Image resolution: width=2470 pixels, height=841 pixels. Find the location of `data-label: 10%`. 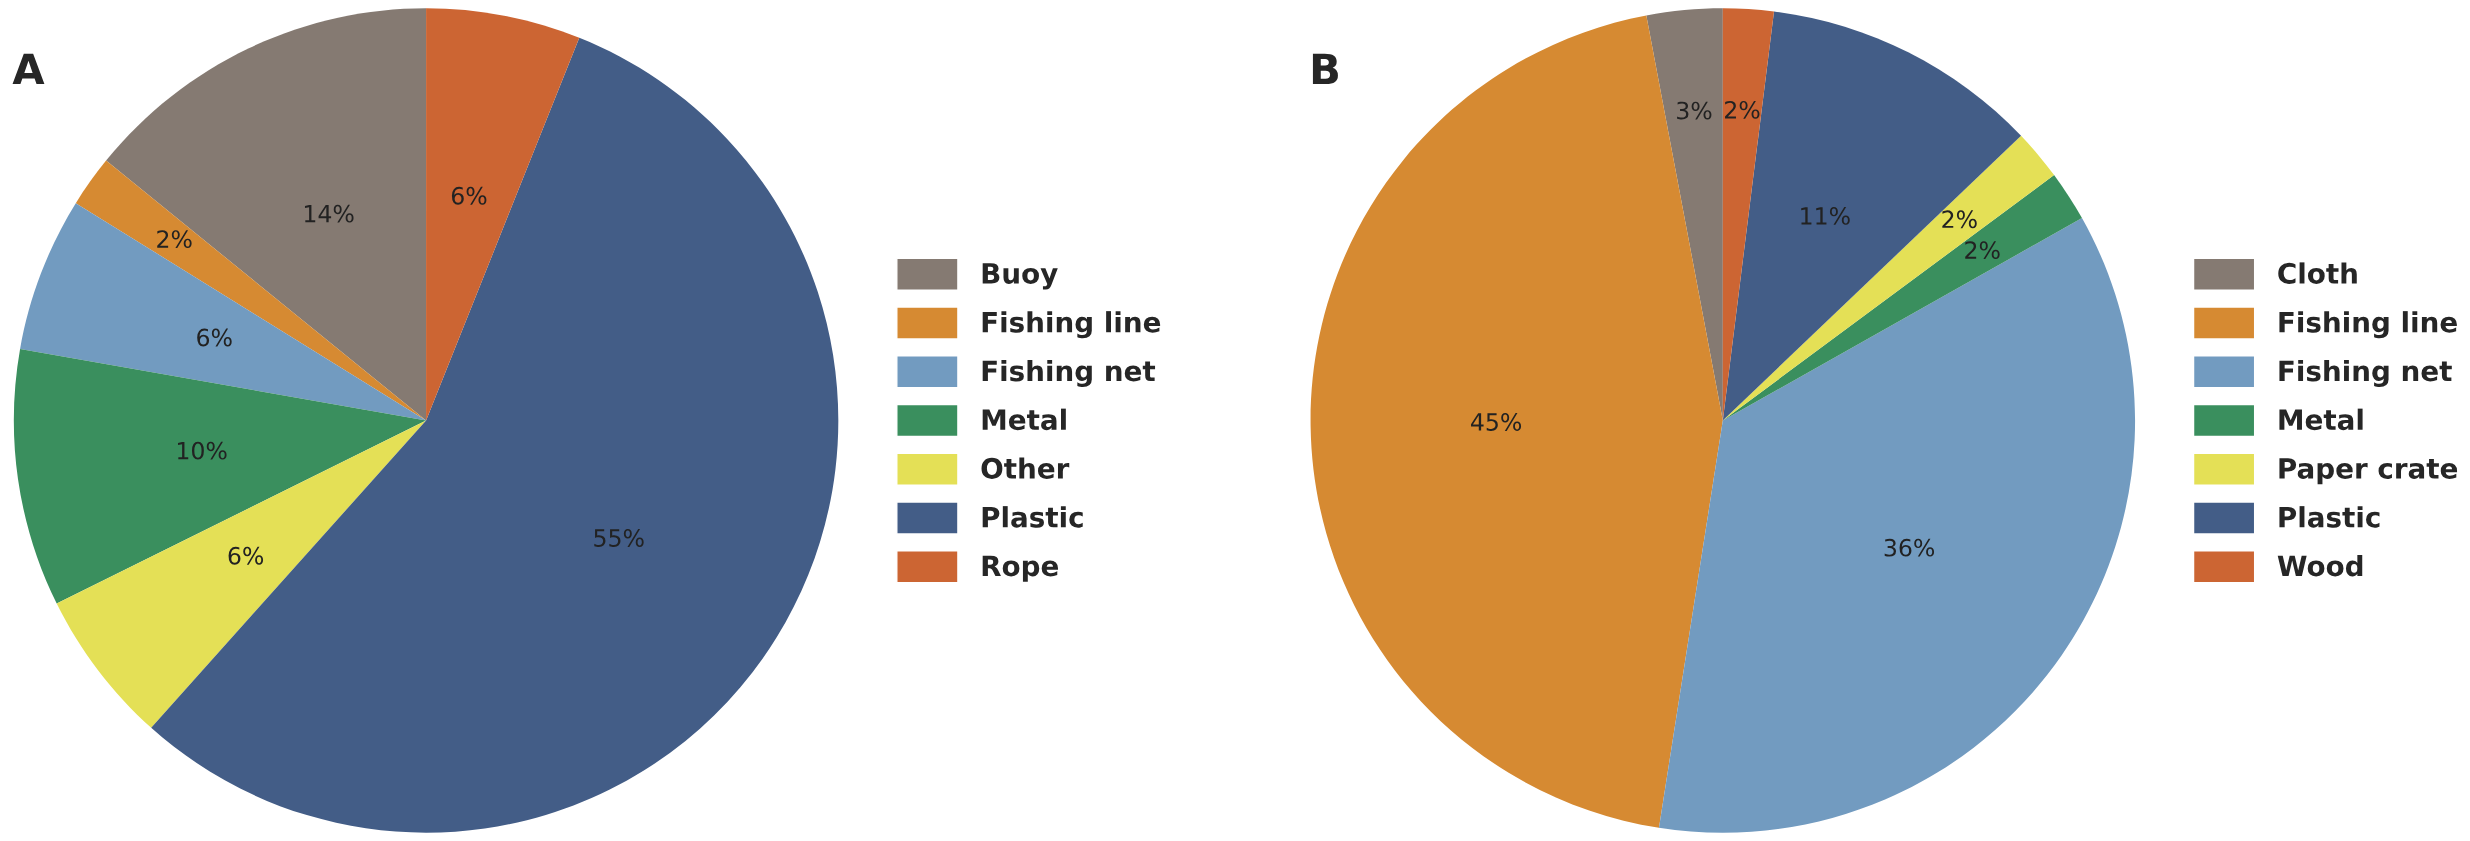

data-label: 10% is located at coordinates (202, 450).